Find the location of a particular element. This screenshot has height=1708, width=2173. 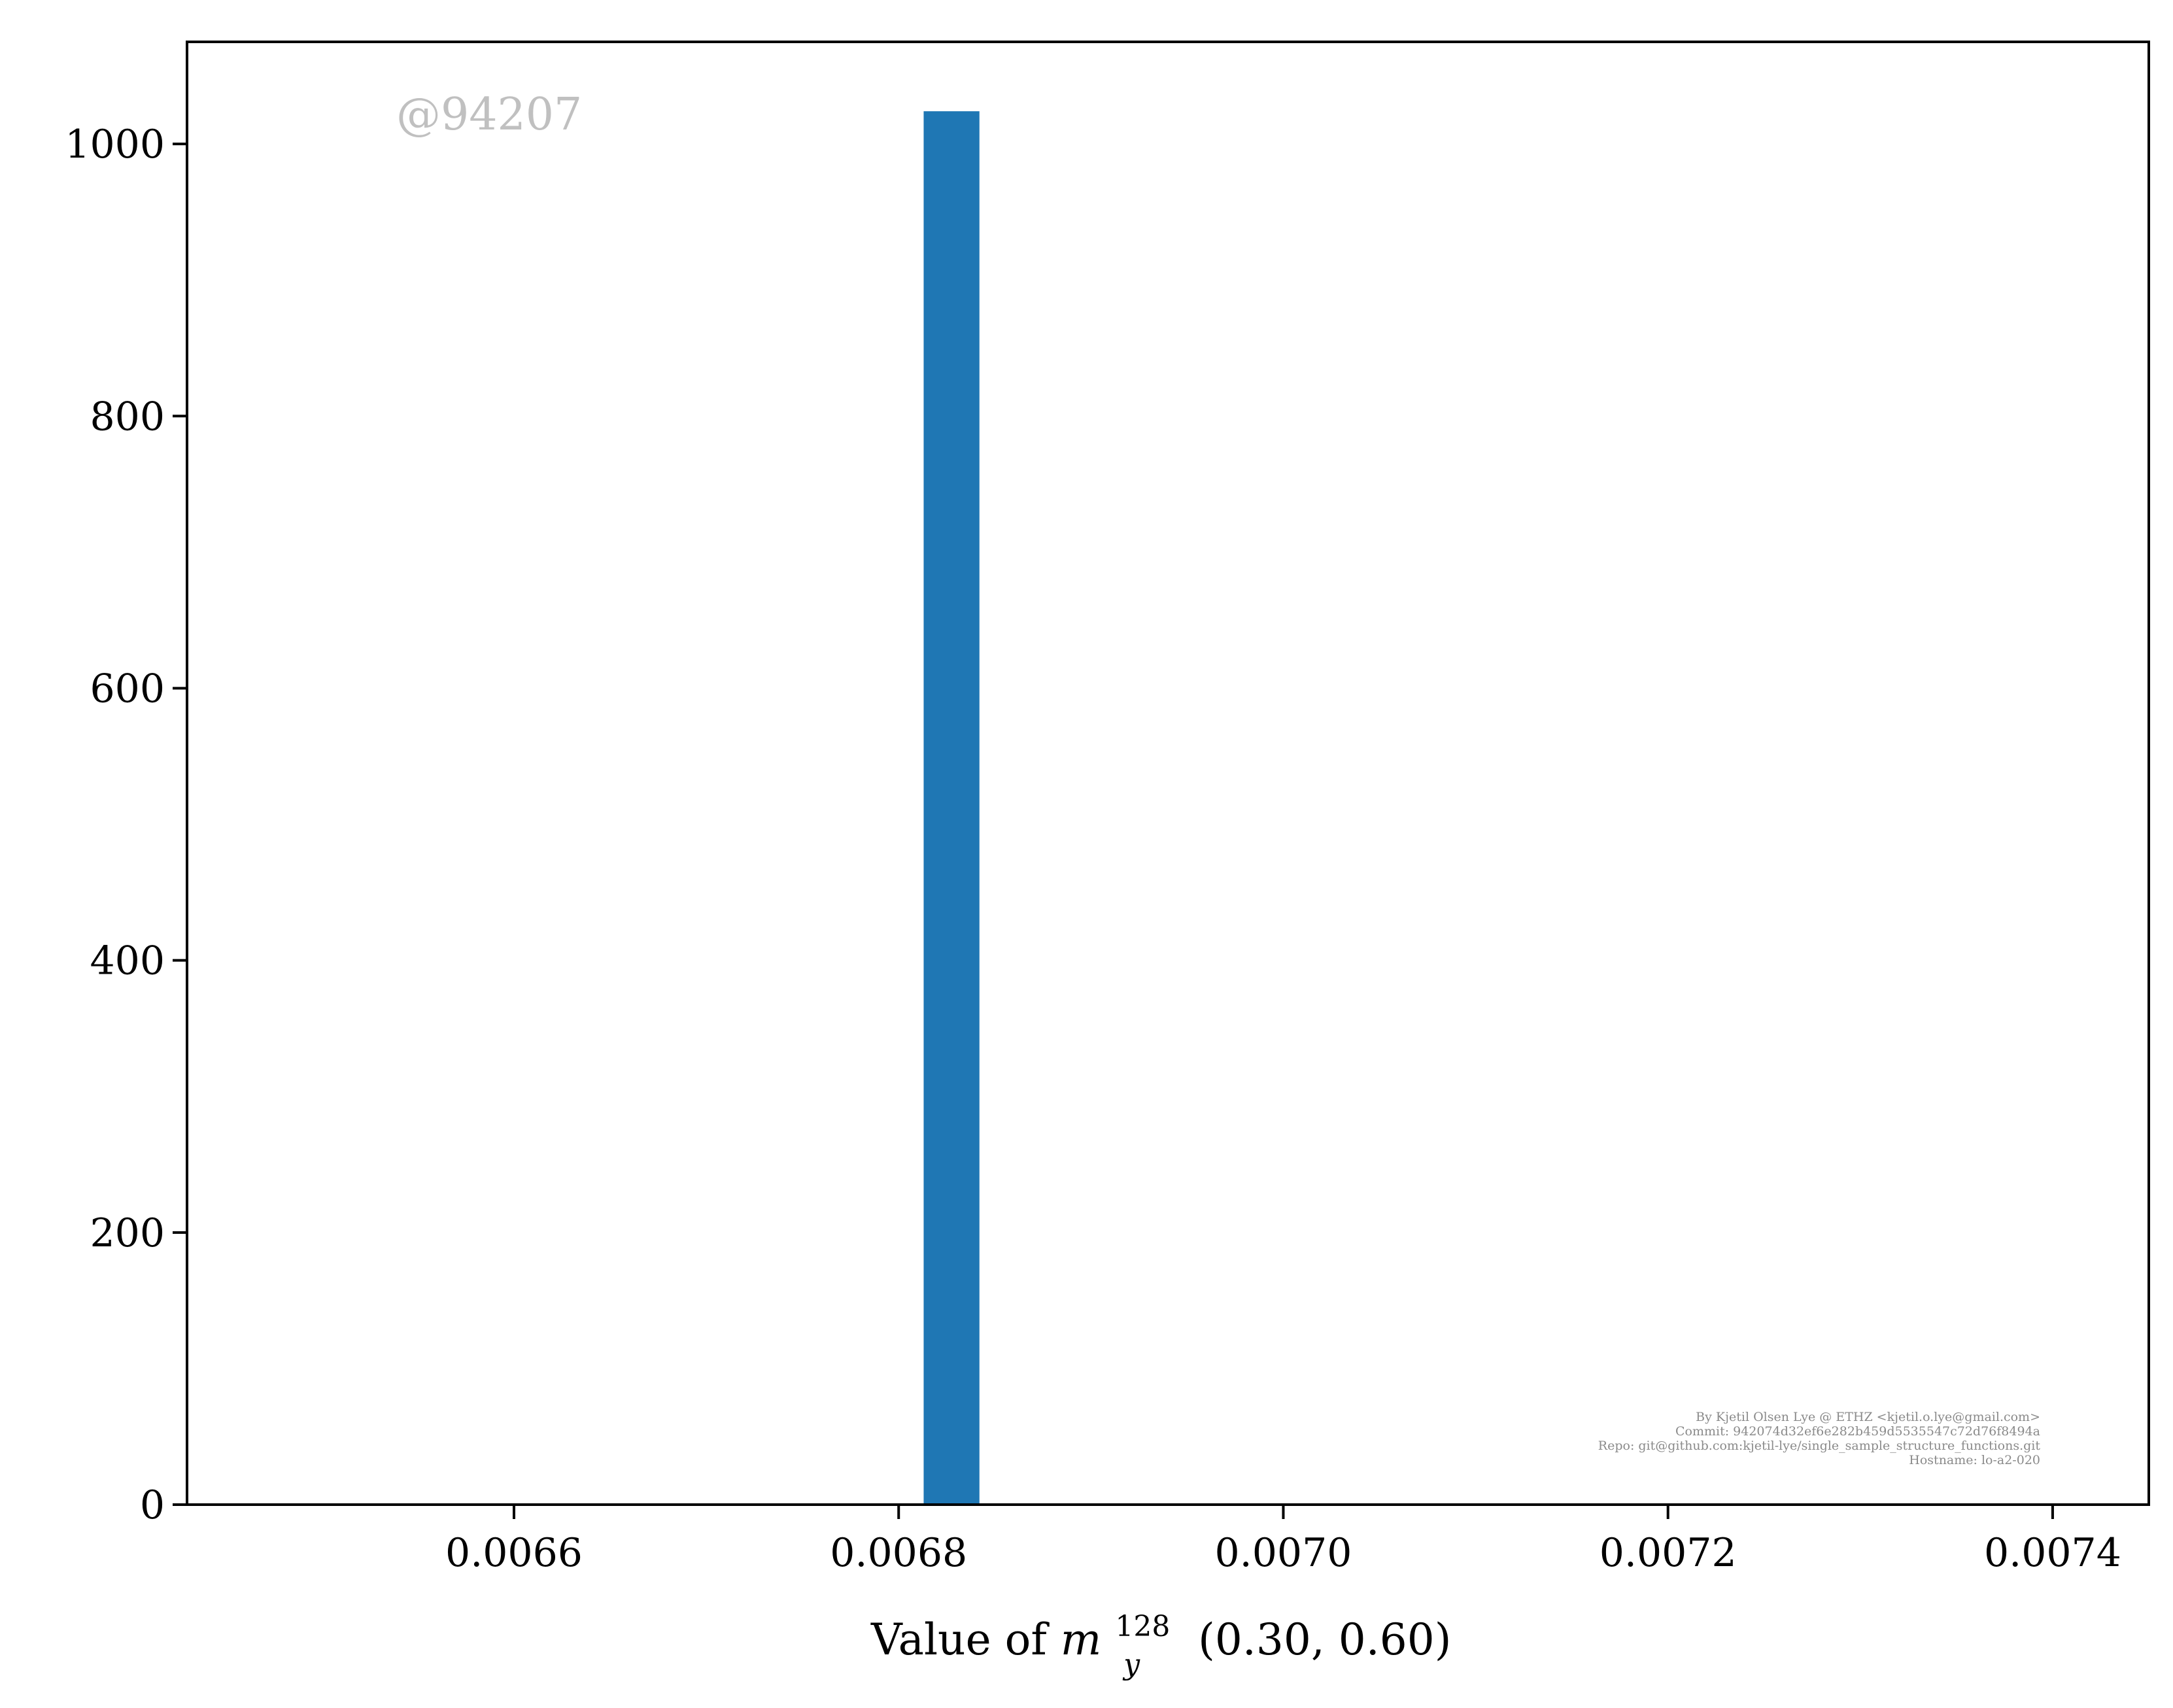

y-tick-label: 0 is located at coordinates (153, 1505).